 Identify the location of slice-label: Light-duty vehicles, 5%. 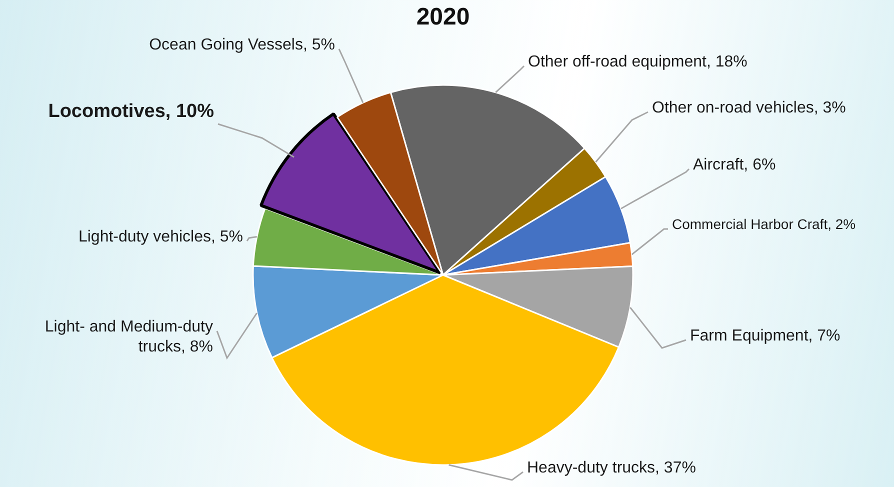
(160, 237).